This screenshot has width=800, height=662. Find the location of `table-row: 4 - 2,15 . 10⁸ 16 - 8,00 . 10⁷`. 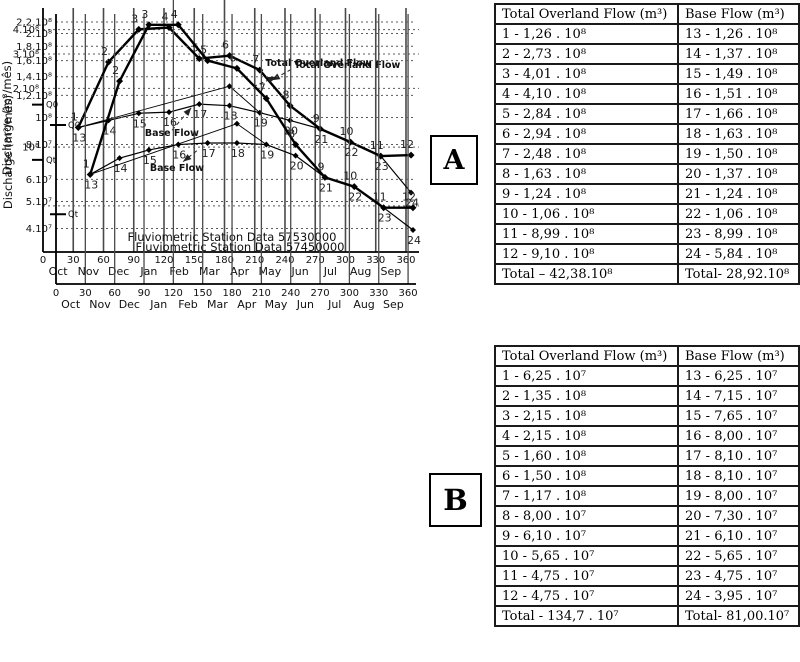

table-row: 4 - 2,15 . 10⁸ 16 - 8,00 . 10⁷ is located at coordinates (647, 436).